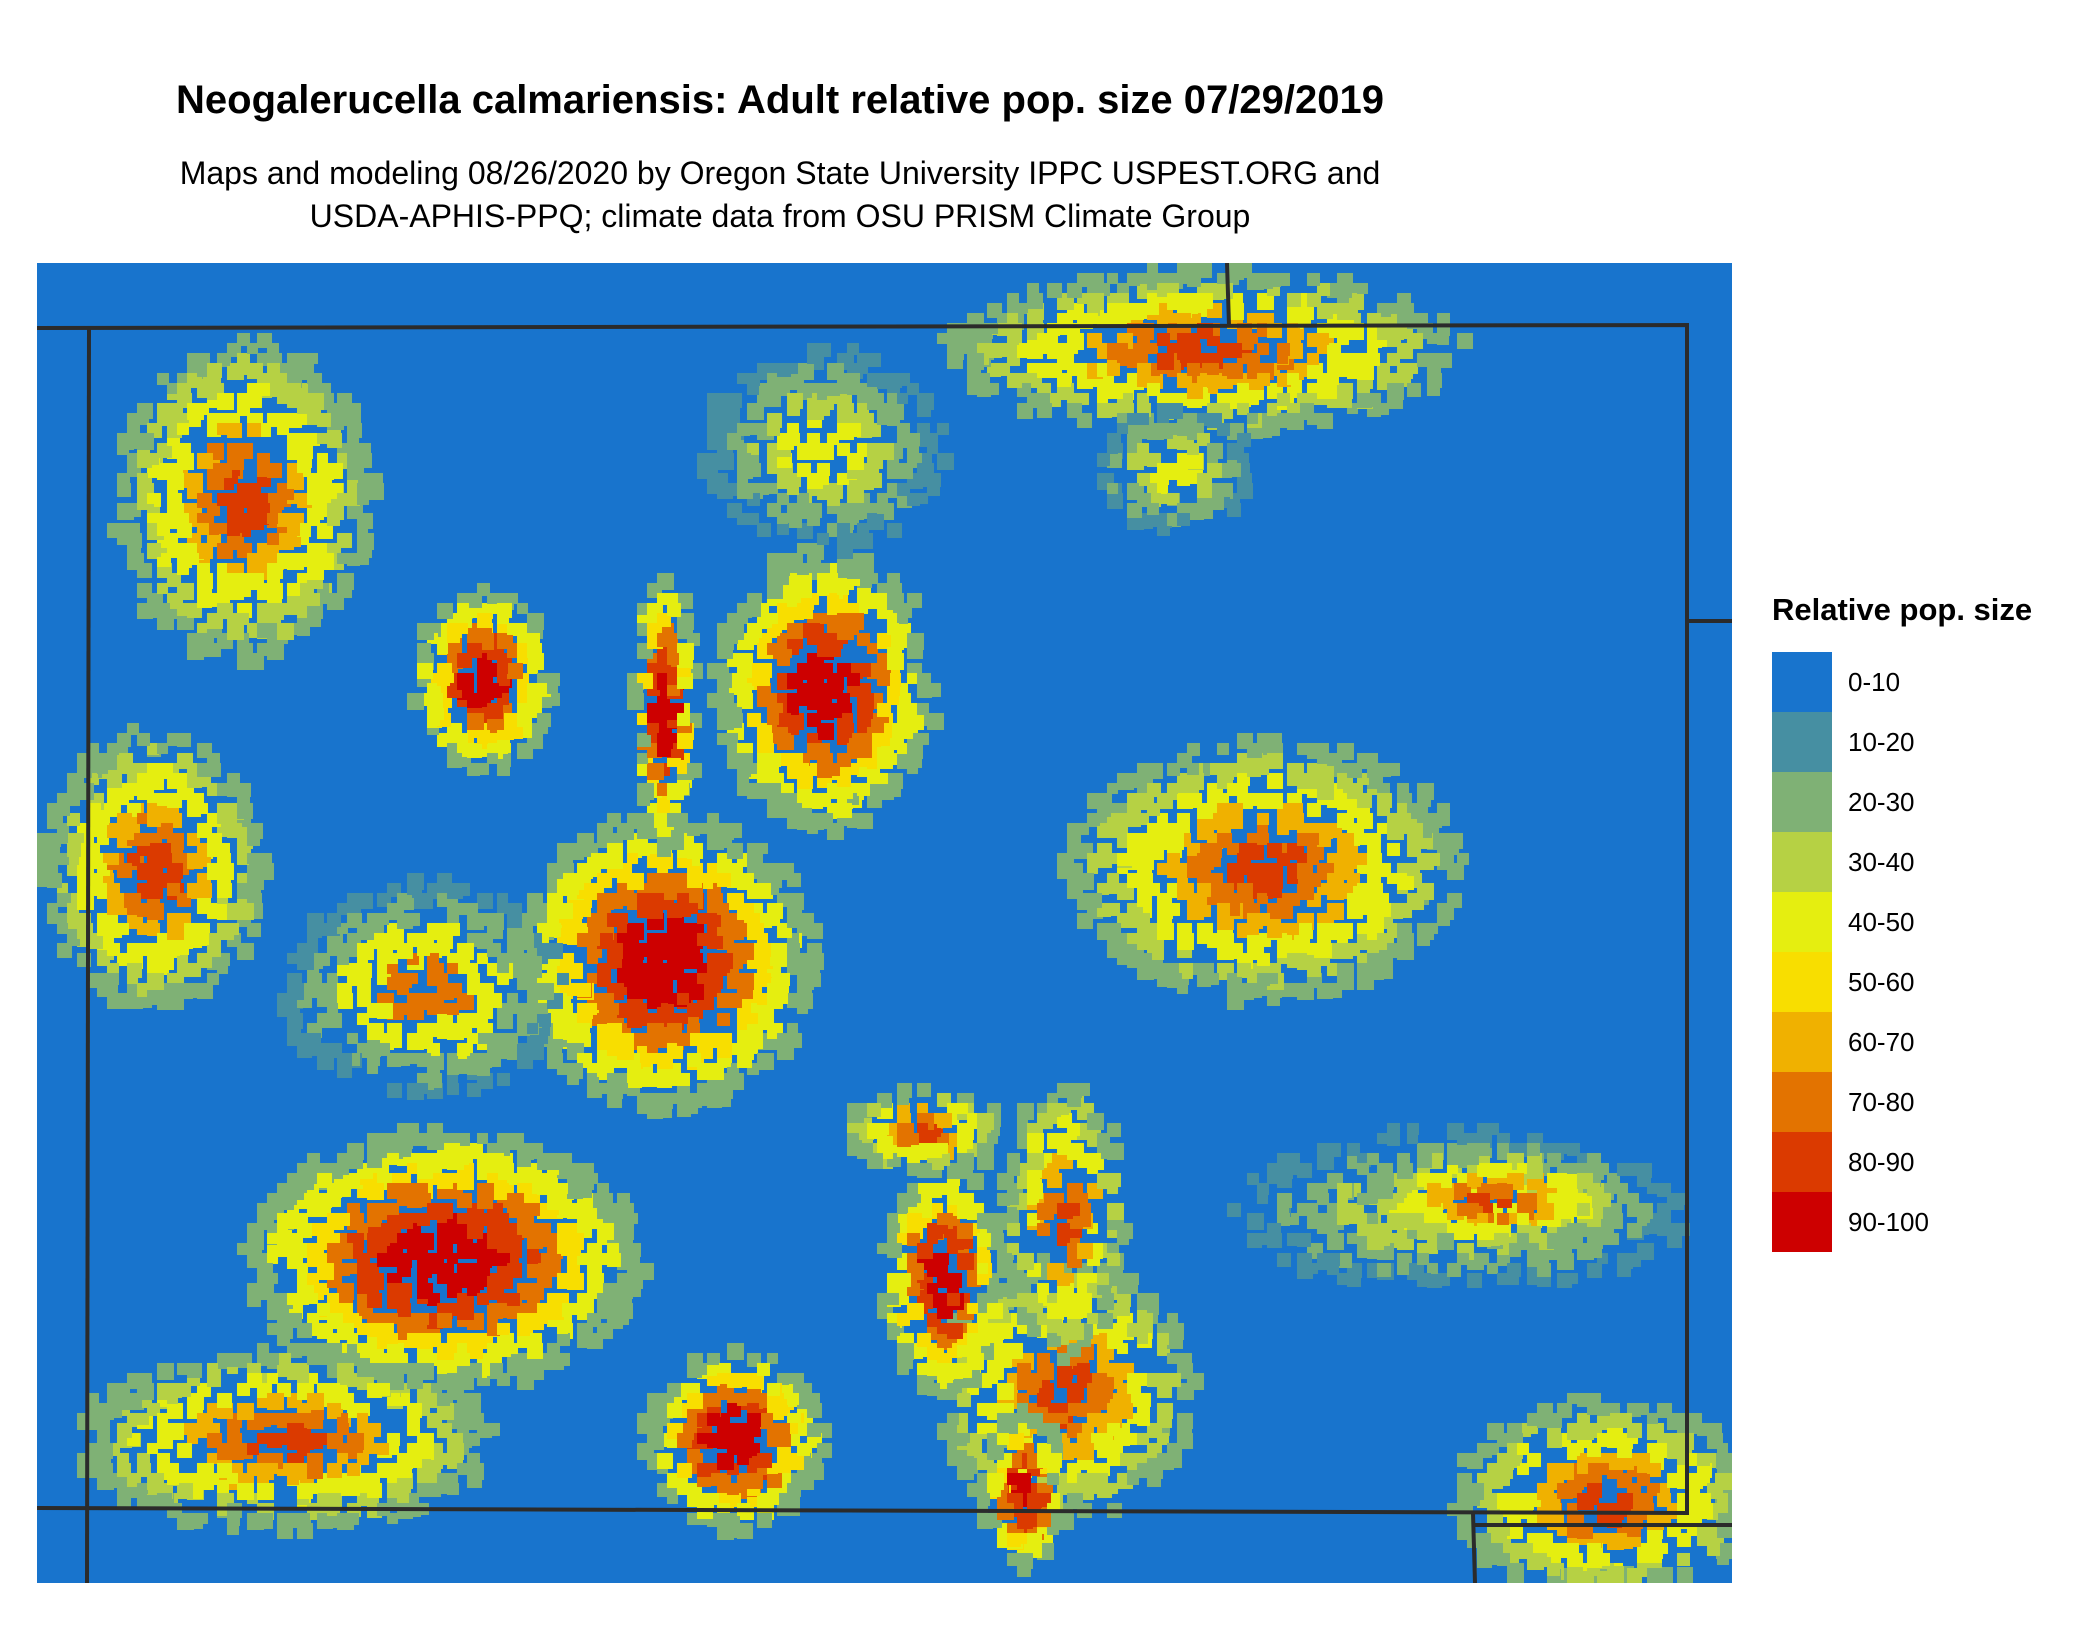  What do you see at coordinates (1888, 1222) in the screenshot?
I see `legend-label: 90-100` at bounding box center [1888, 1222].